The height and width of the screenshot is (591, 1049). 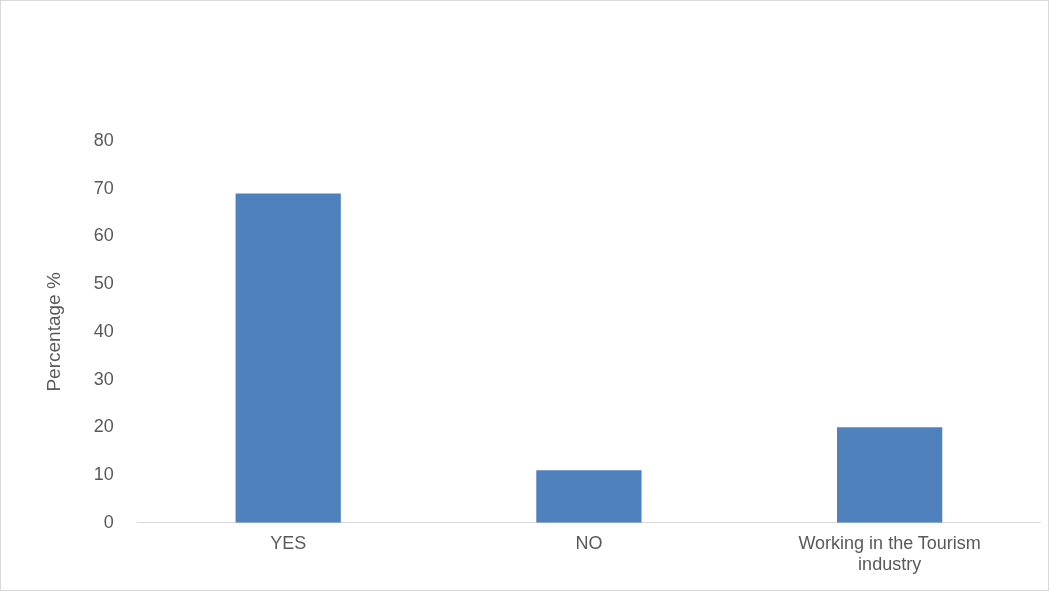 What do you see at coordinates (103, 235) in the screenshot?
I see `y-tick-label: 60` at bounding box center [103, 235].